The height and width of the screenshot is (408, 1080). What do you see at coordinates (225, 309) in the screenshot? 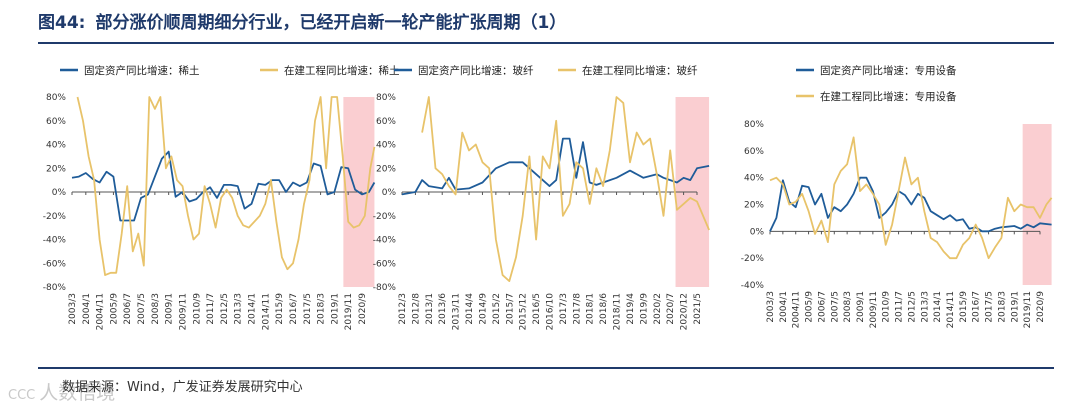
I see `chart-1-x-tick-label: 2012/5` at bounding box center [225, 309].